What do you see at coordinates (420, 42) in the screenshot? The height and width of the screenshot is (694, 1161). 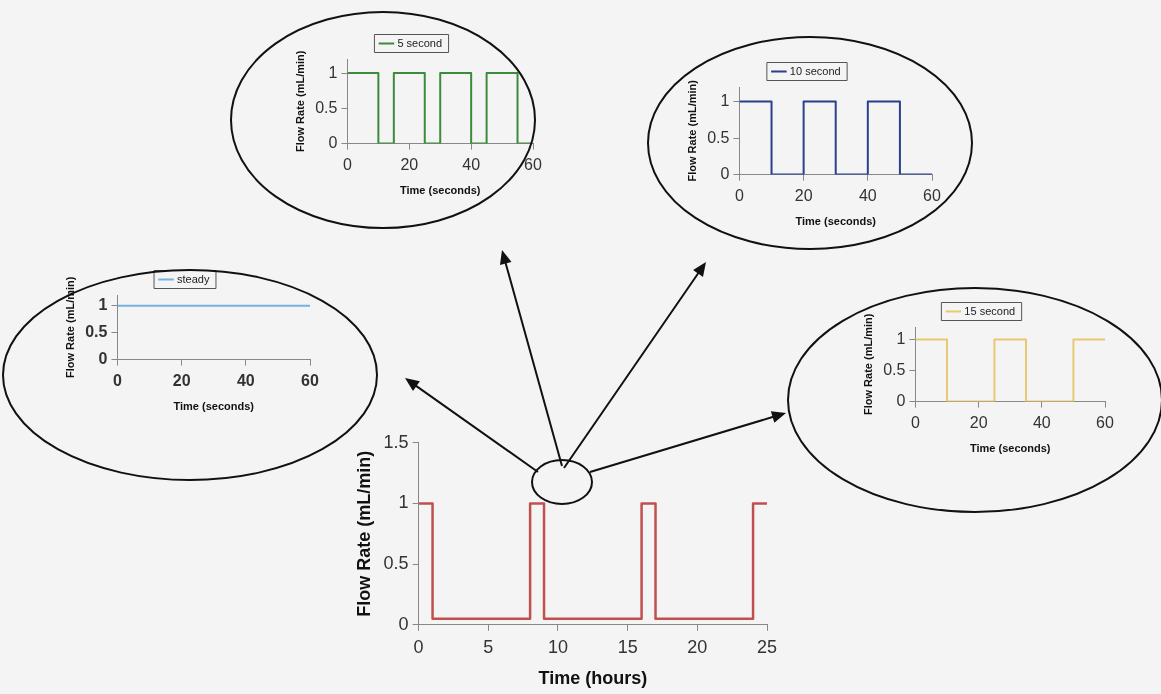 I see `legend-label: 5 second` at bounding box center [420, 42].